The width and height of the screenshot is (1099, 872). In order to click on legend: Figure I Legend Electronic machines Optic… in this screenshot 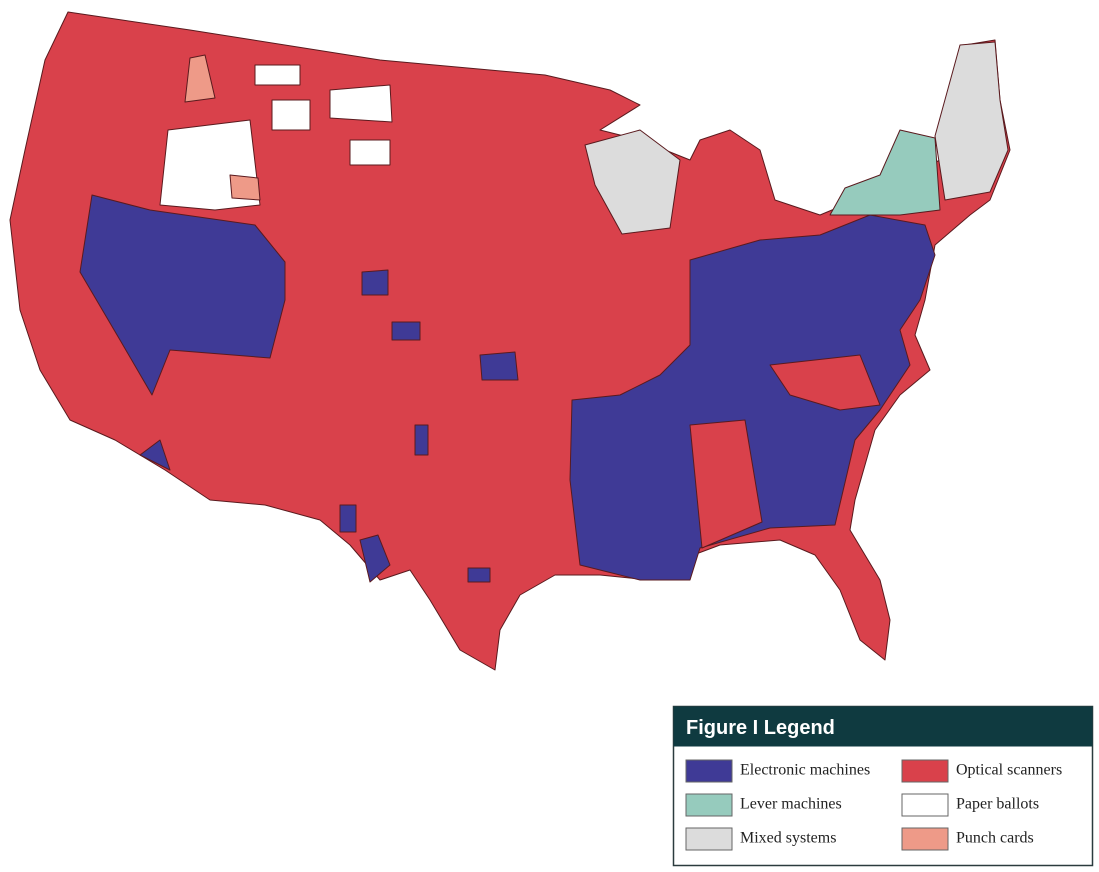, I will do `click(883, 786)`.